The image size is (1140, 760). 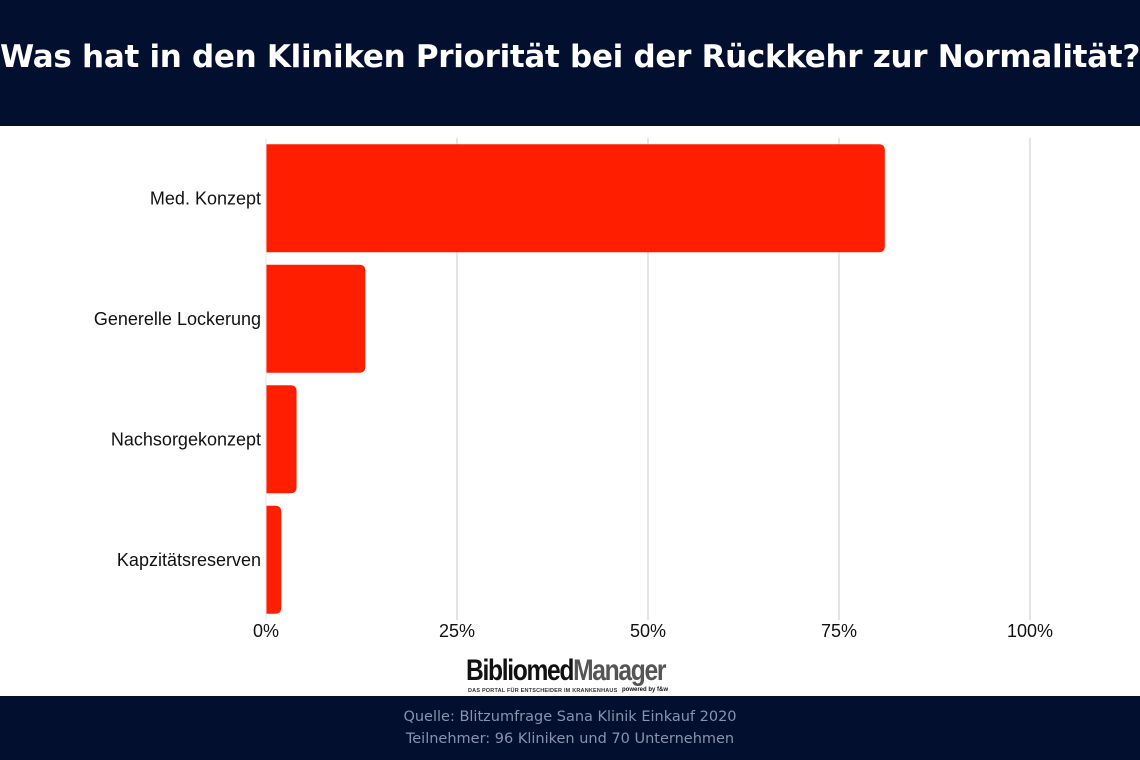 I want to click on tick-label: 25%, so click(x=457, y=631).